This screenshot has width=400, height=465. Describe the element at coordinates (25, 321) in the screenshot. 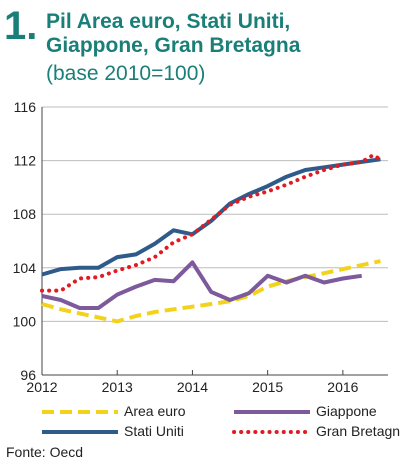

I see `y-tick-label-100: 100` at that location.